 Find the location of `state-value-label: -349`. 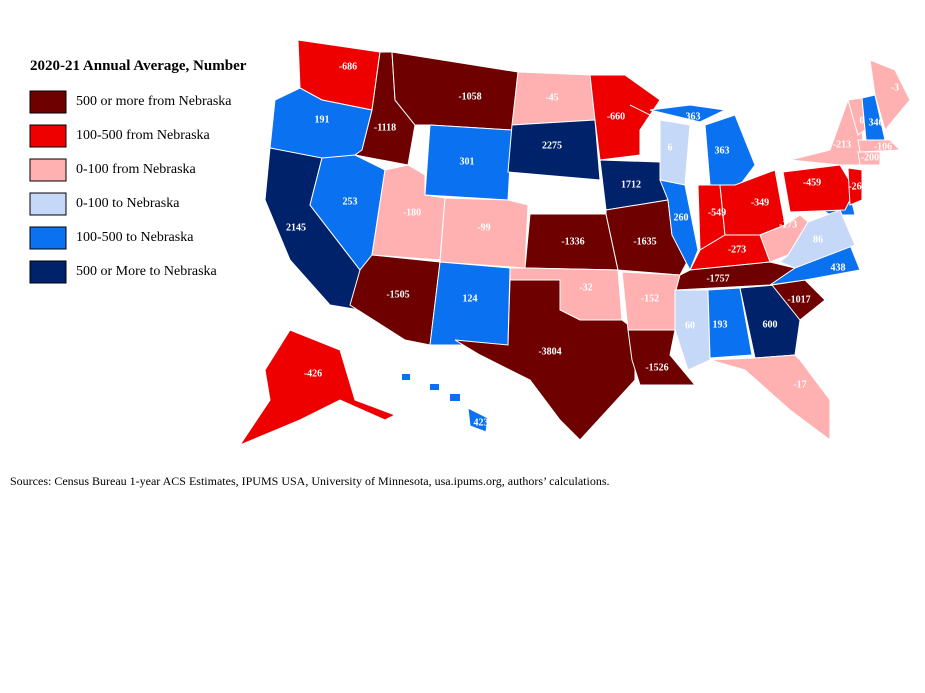

state-value-label: -349 is located at coordinates (760, 202).